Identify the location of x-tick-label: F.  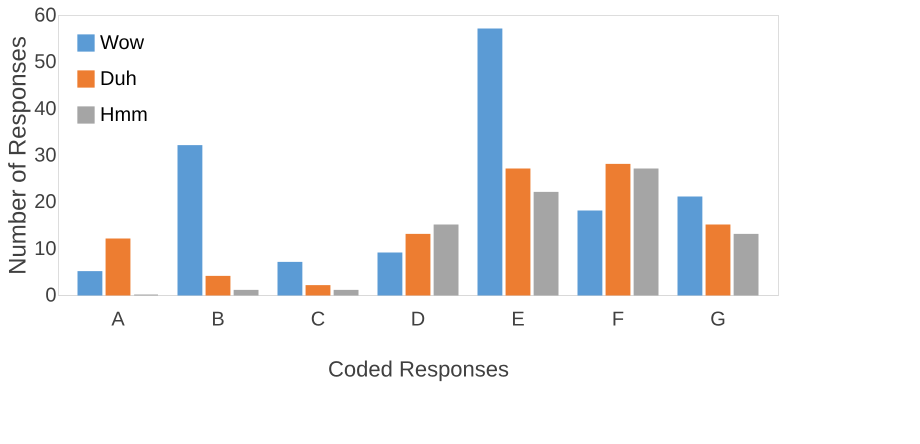
(618, 319).